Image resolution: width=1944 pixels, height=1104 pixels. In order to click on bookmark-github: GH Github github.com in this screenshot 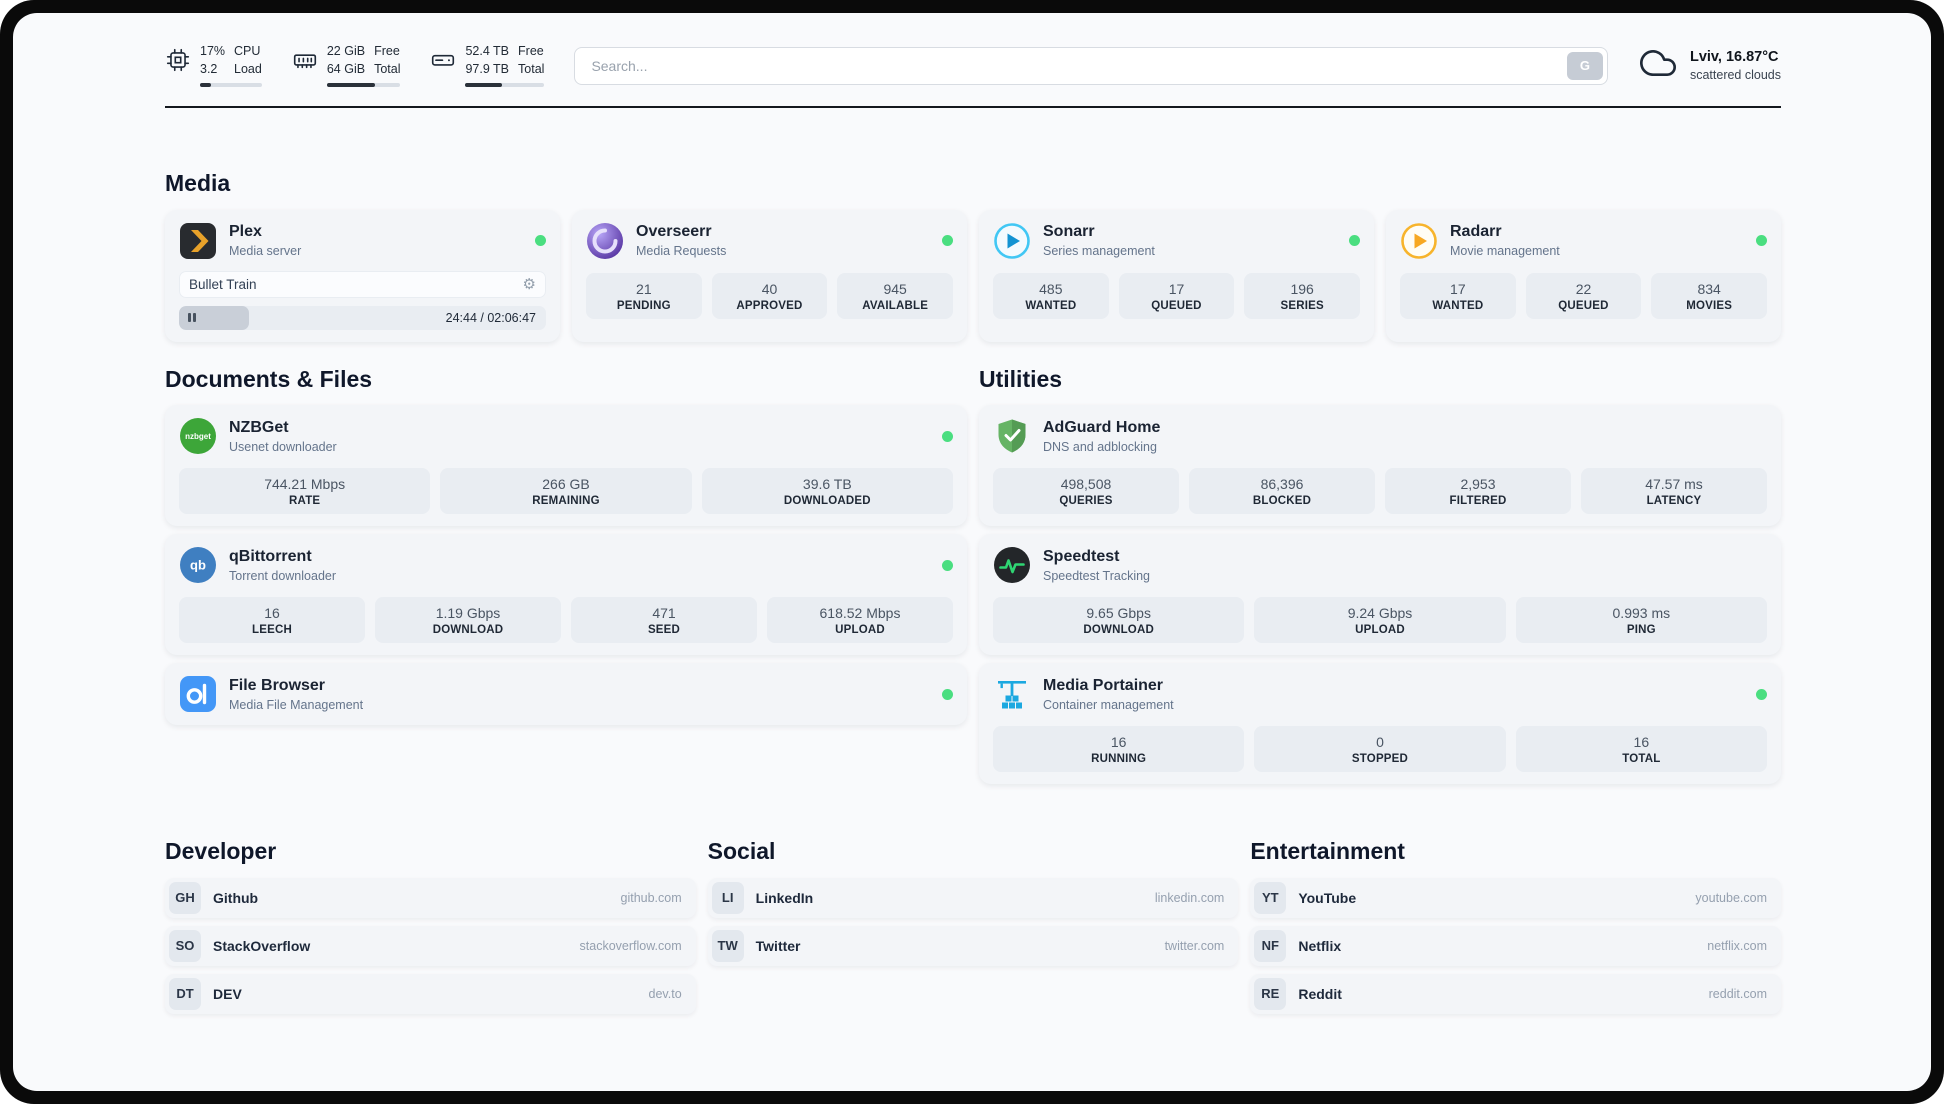, I will do `click(430, 897)`.